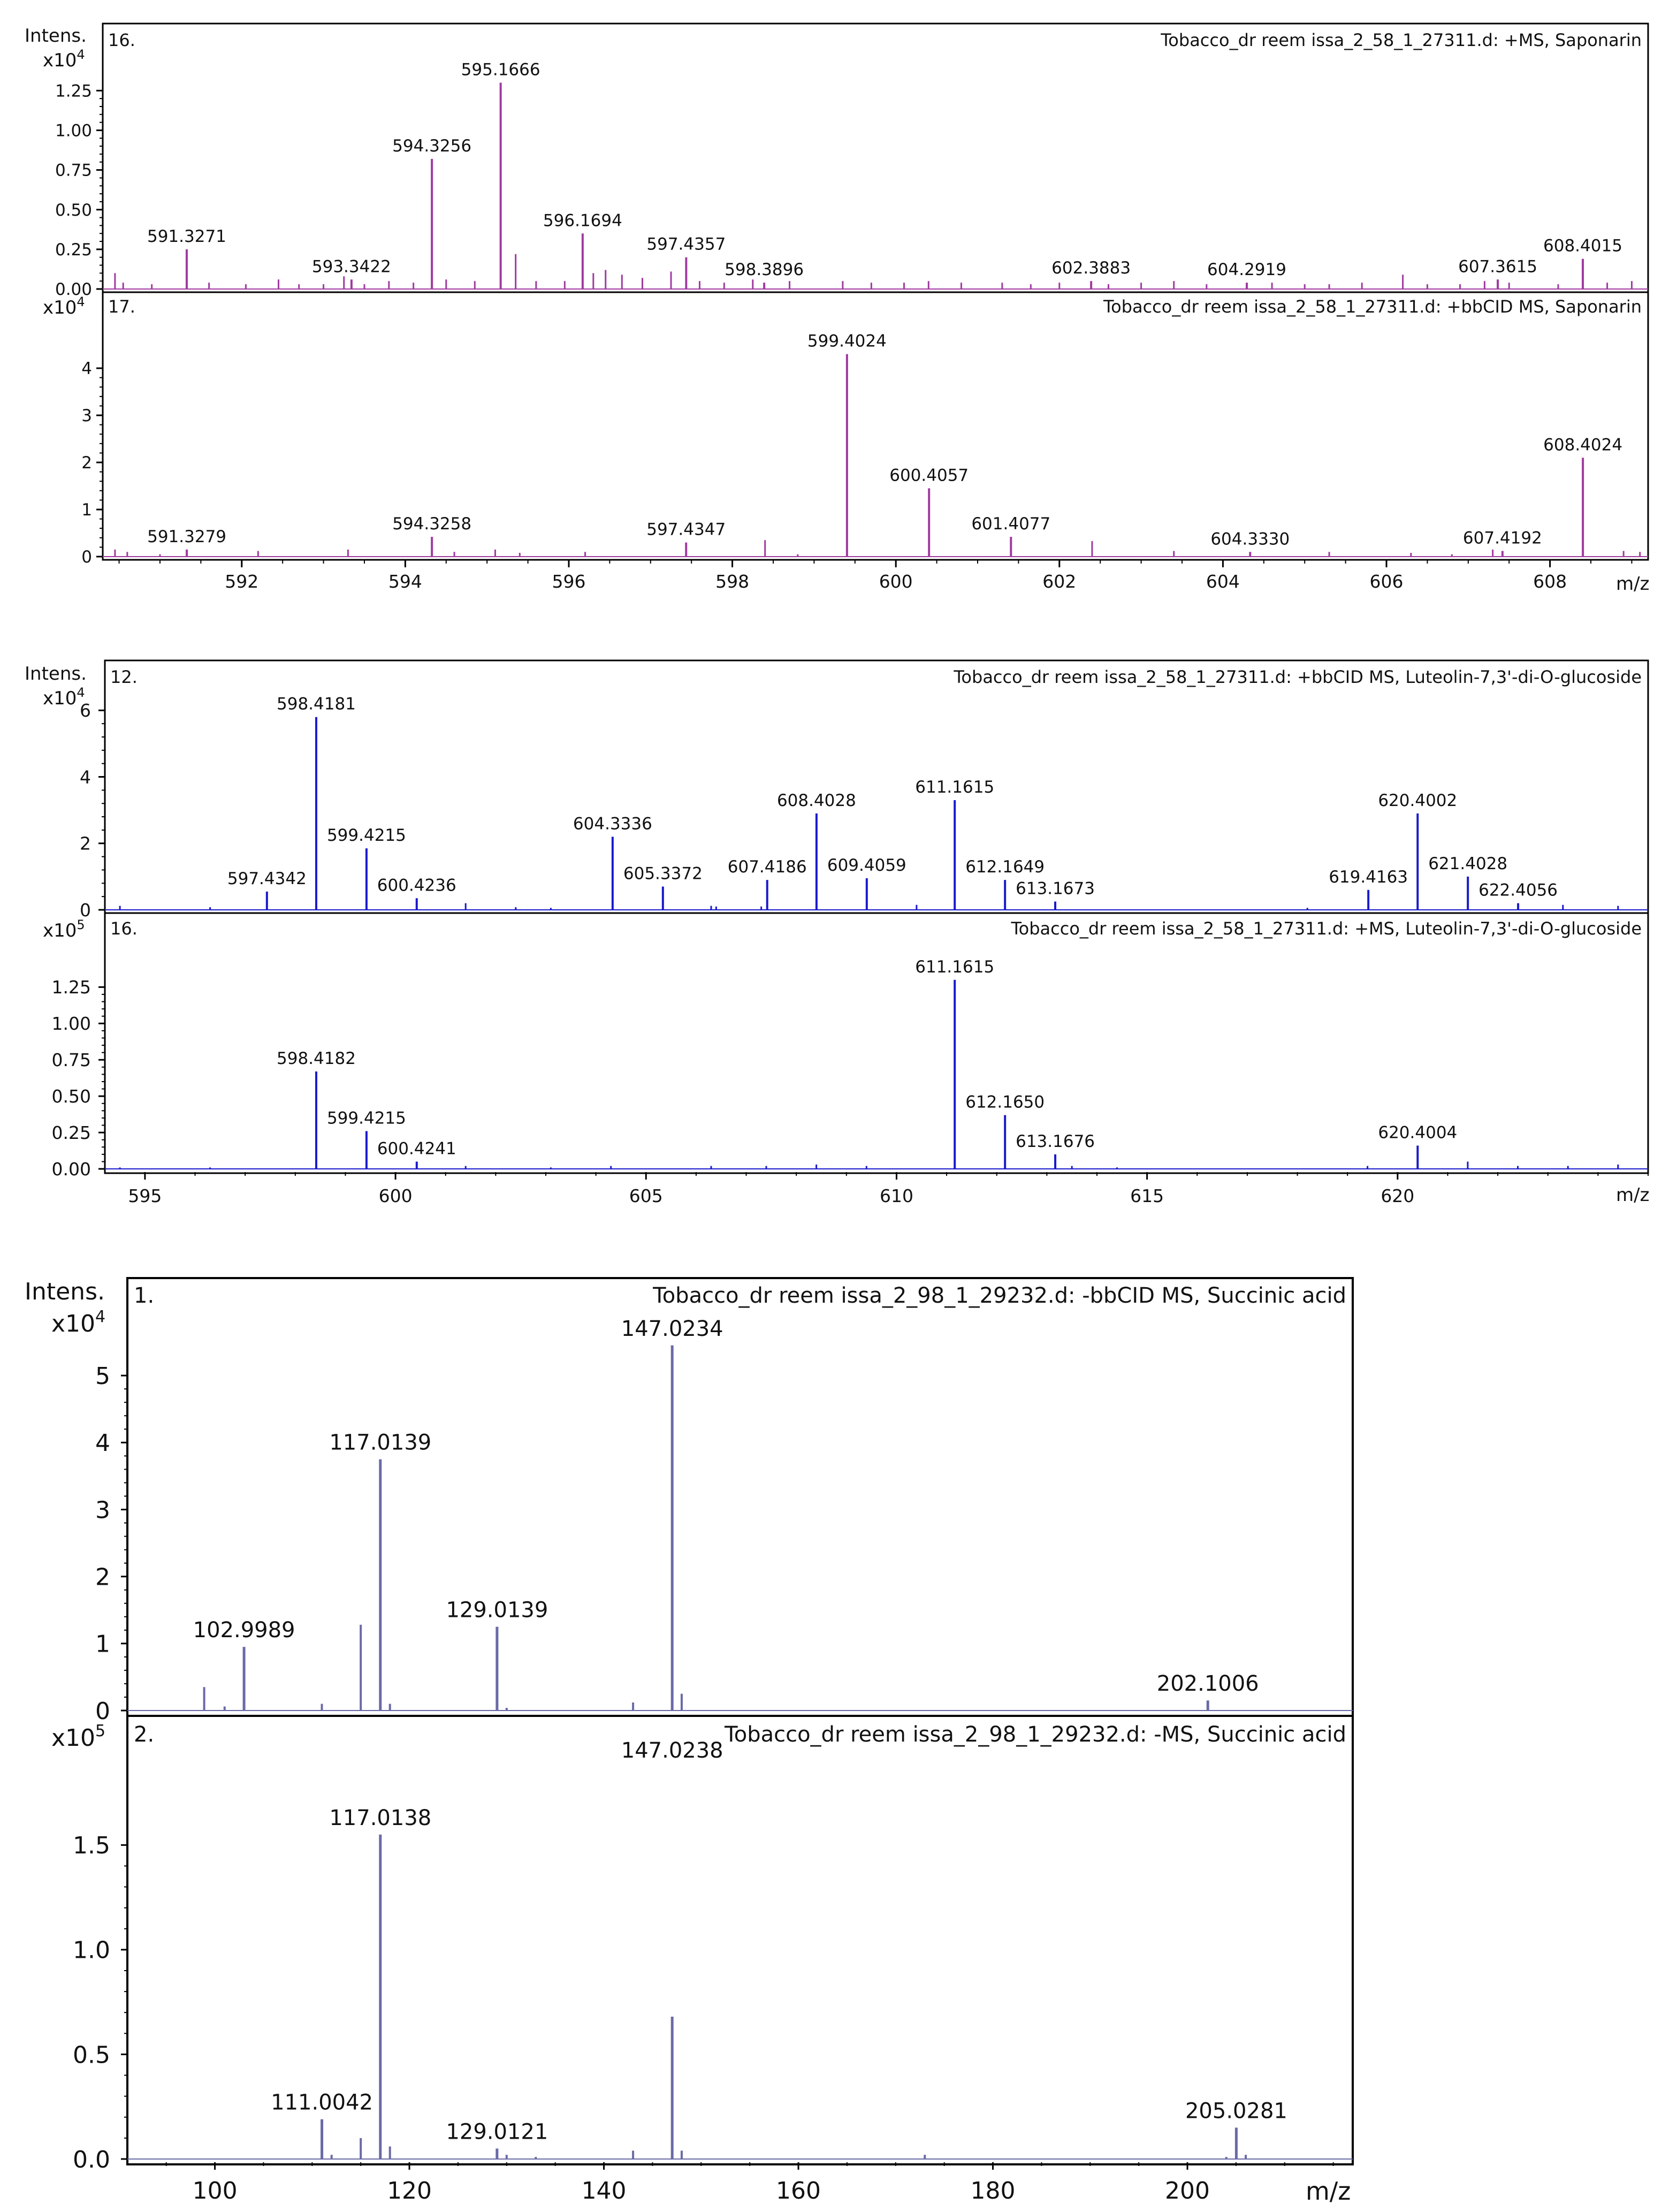 Image resolution: width=1677 pixels, height=2212 pixels. I want to click on peak-label: 609.4059, so click(866, 865).